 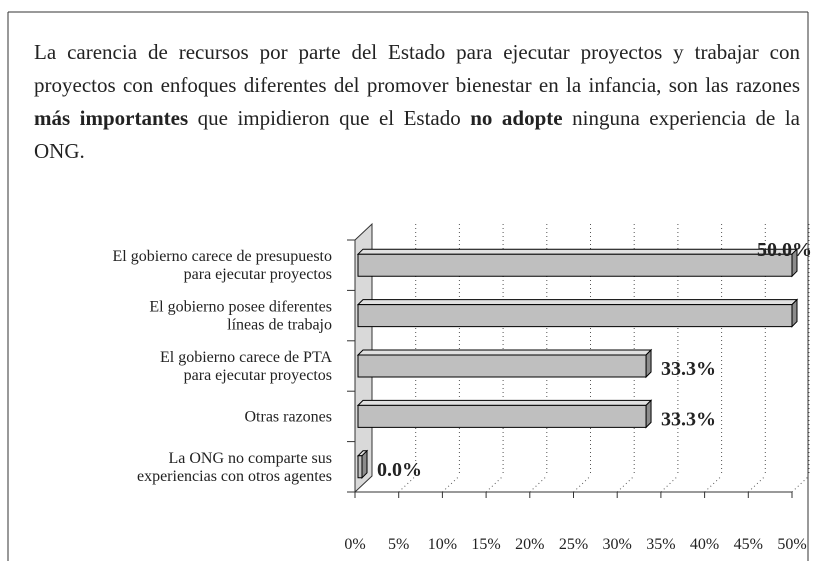 I want to click on x-tick-label: 25%, so click(x=573, y=544).